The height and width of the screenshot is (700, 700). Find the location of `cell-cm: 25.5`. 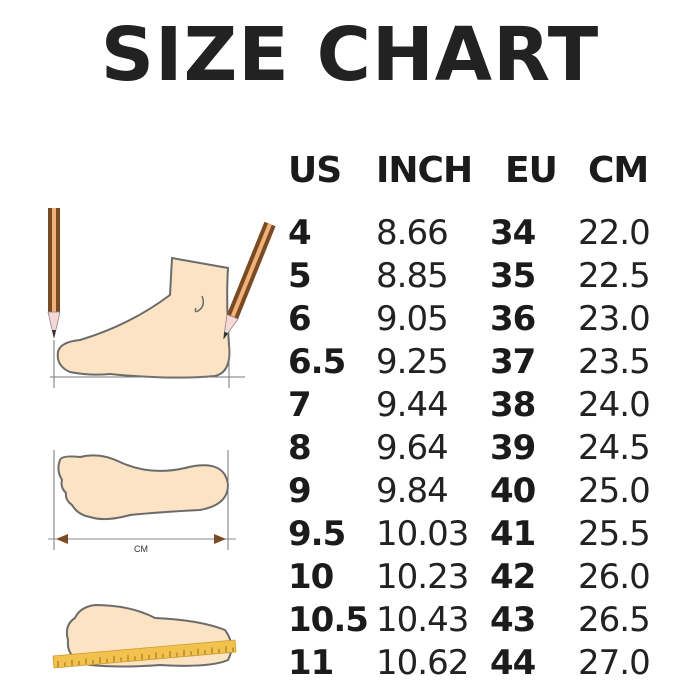

cell-cm: 25.5 is located at coordinates (614, 534).